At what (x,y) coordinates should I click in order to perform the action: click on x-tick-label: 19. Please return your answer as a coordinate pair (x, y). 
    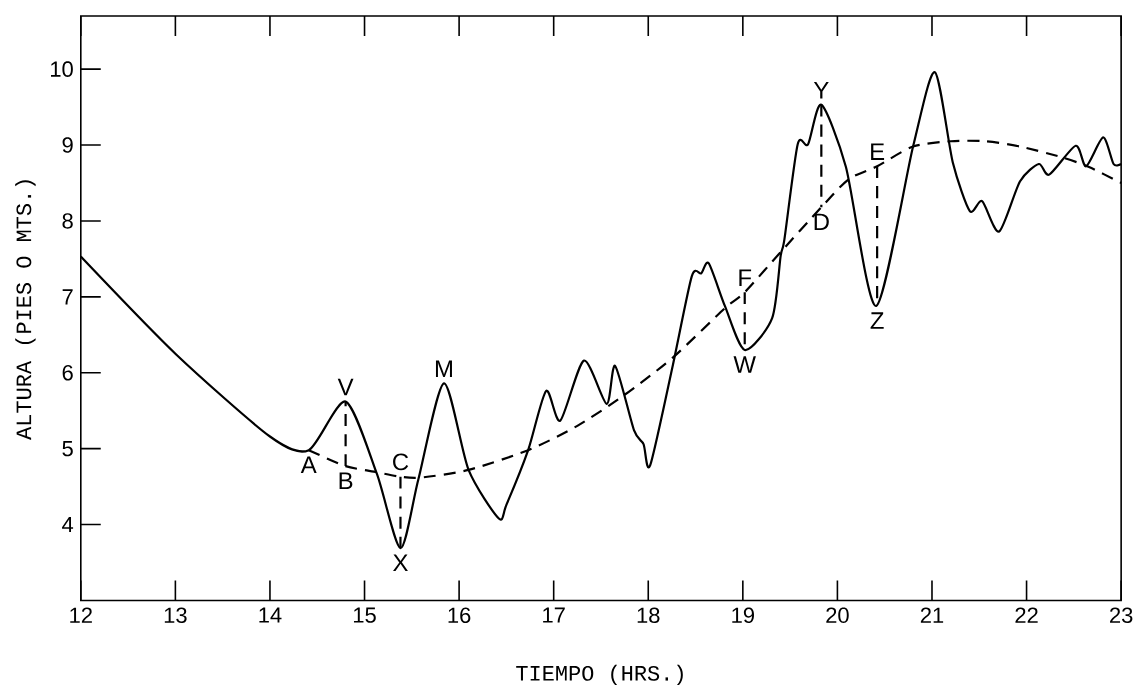
    Looking at the image, I should click on (743, 615).